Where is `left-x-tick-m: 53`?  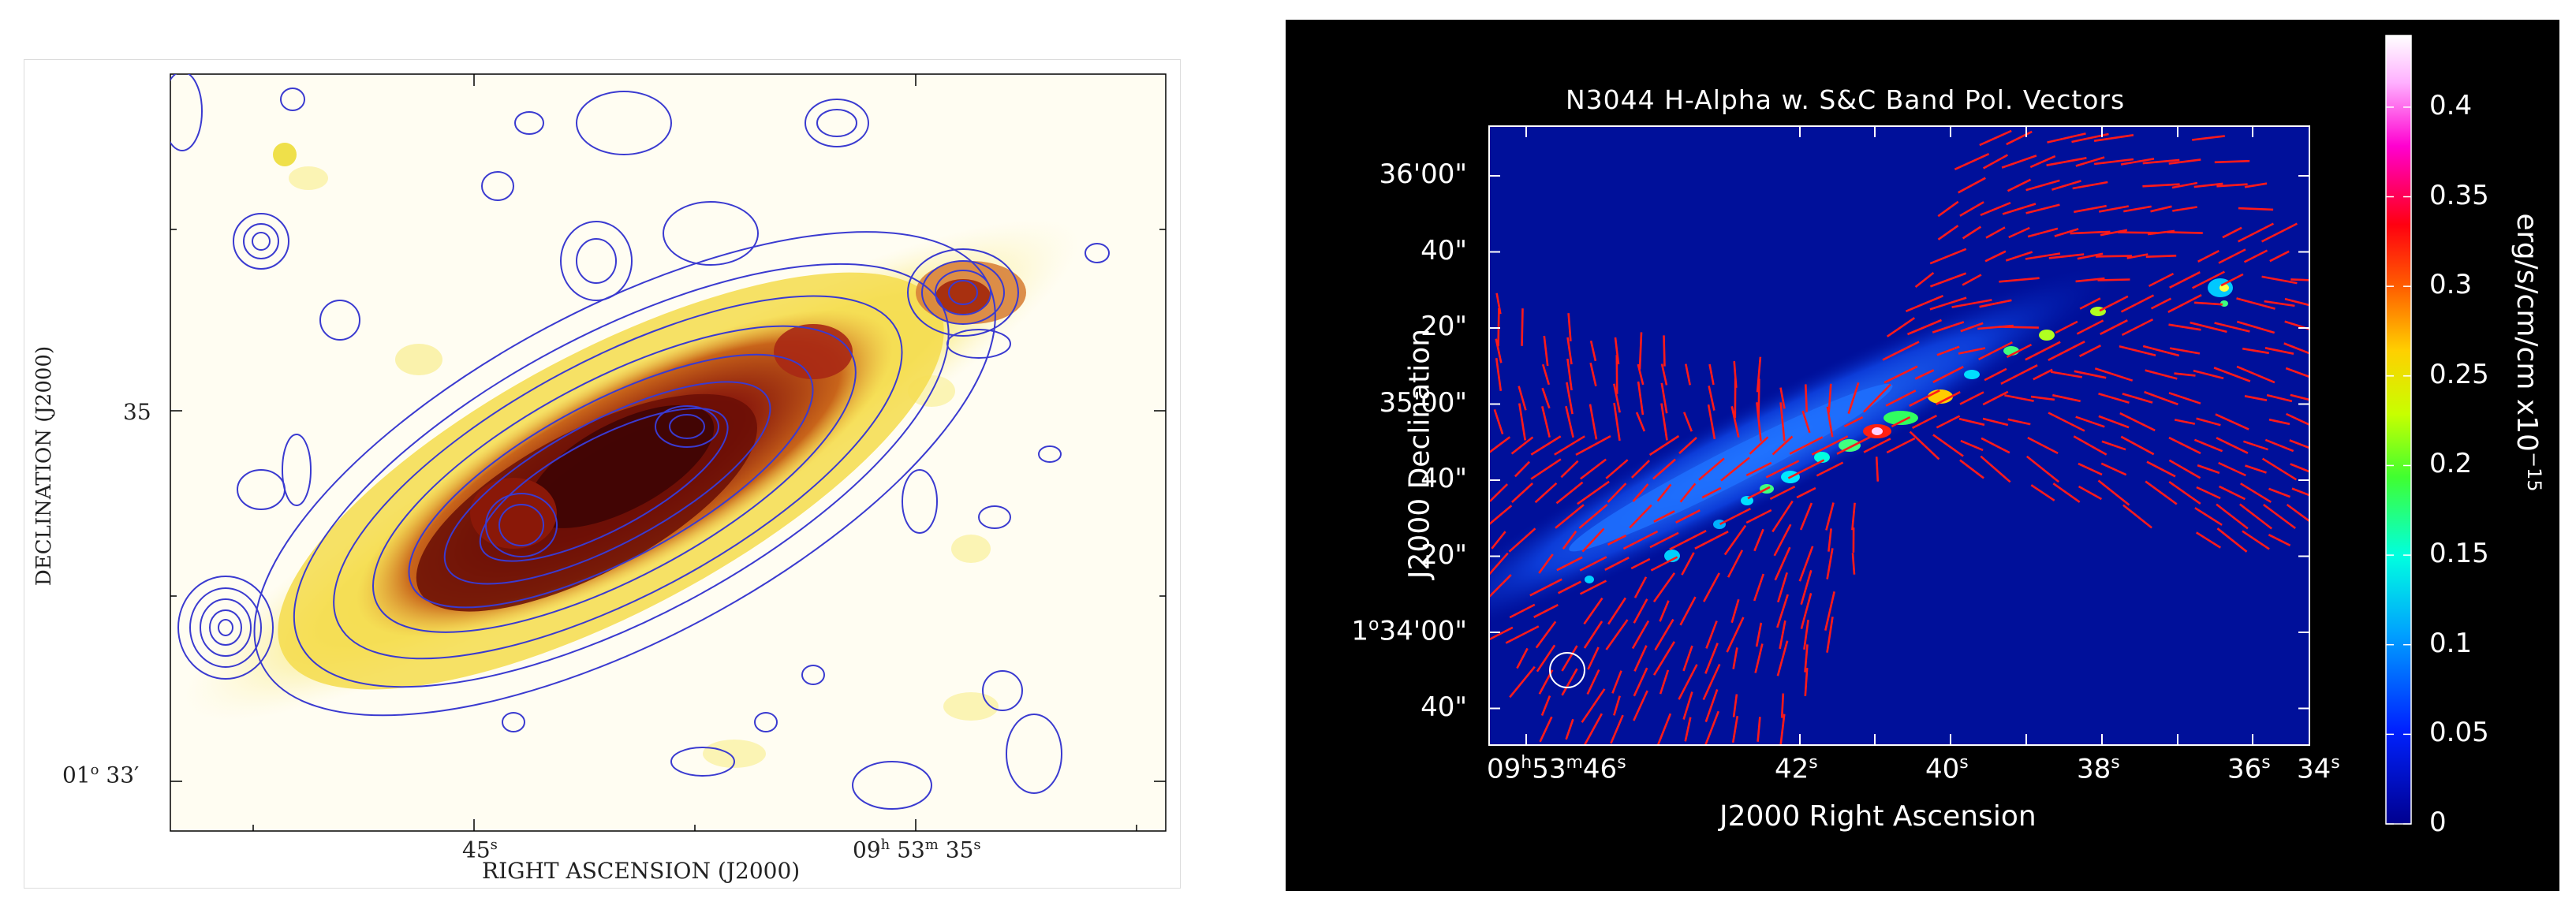
left-x-tick-m: 53 is located at coordinates (911, 850).